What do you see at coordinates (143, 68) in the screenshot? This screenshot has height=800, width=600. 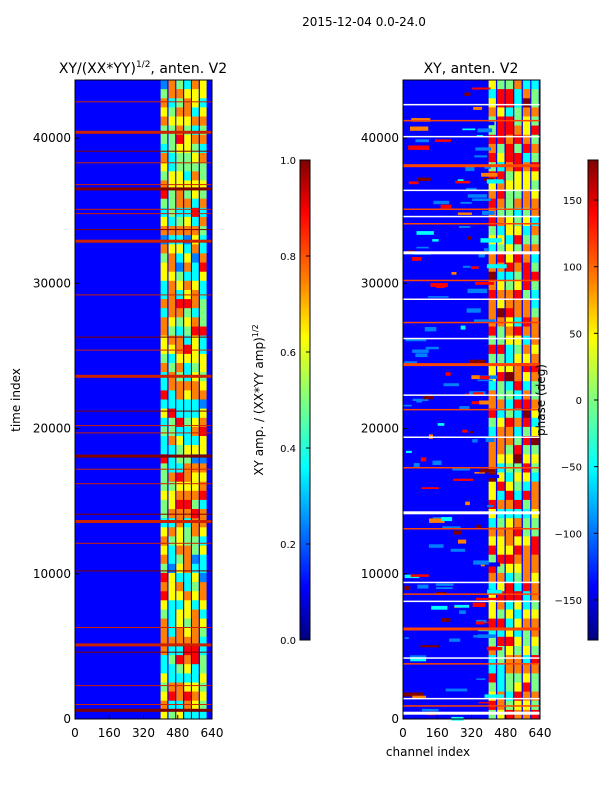 I see `amplitude-title: XY/(XX*YY)1/2, anten. V2` at bounding box center [143, 68].